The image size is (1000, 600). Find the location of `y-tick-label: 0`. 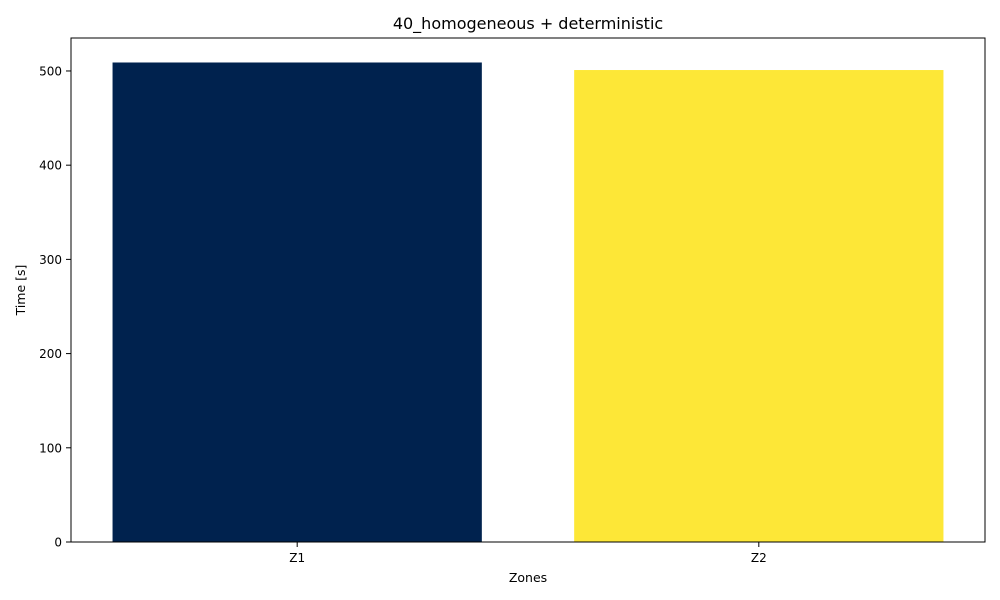

y-tick-label: 0 is located at coordinates (58, 543).